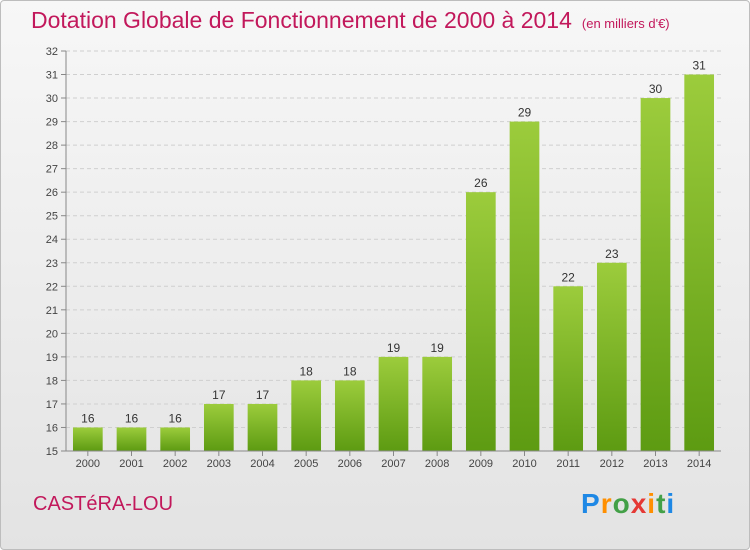 This screenshot has width=750, height=550. I want to click on x-tick-label-2006: 2006, so click(350, 464).